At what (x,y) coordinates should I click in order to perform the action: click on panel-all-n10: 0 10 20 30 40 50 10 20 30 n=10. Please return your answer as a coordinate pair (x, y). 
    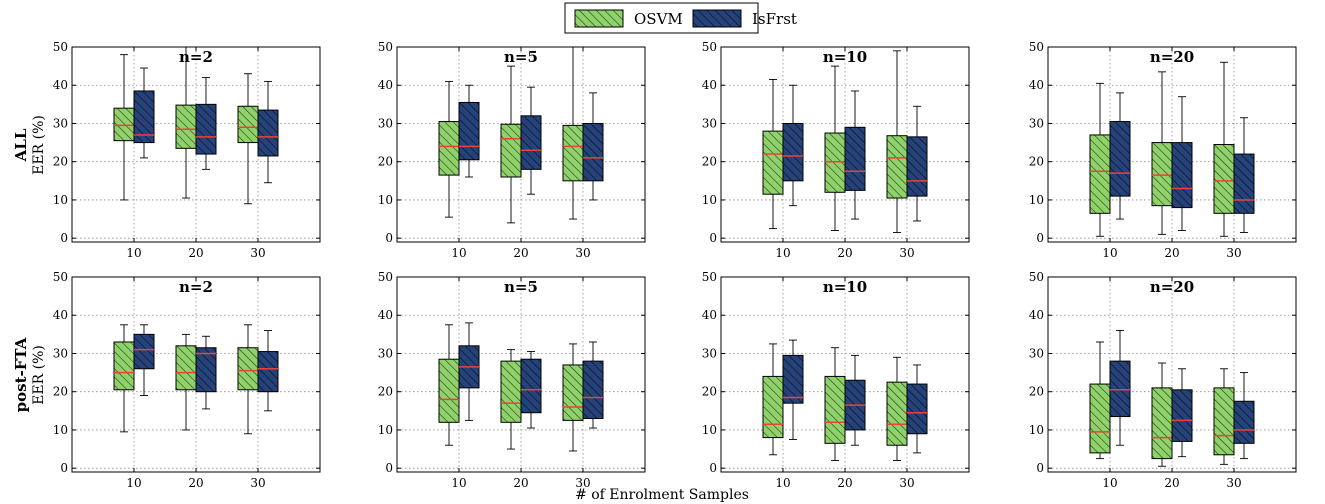
    Looking at the image, I should click on (836, 150).